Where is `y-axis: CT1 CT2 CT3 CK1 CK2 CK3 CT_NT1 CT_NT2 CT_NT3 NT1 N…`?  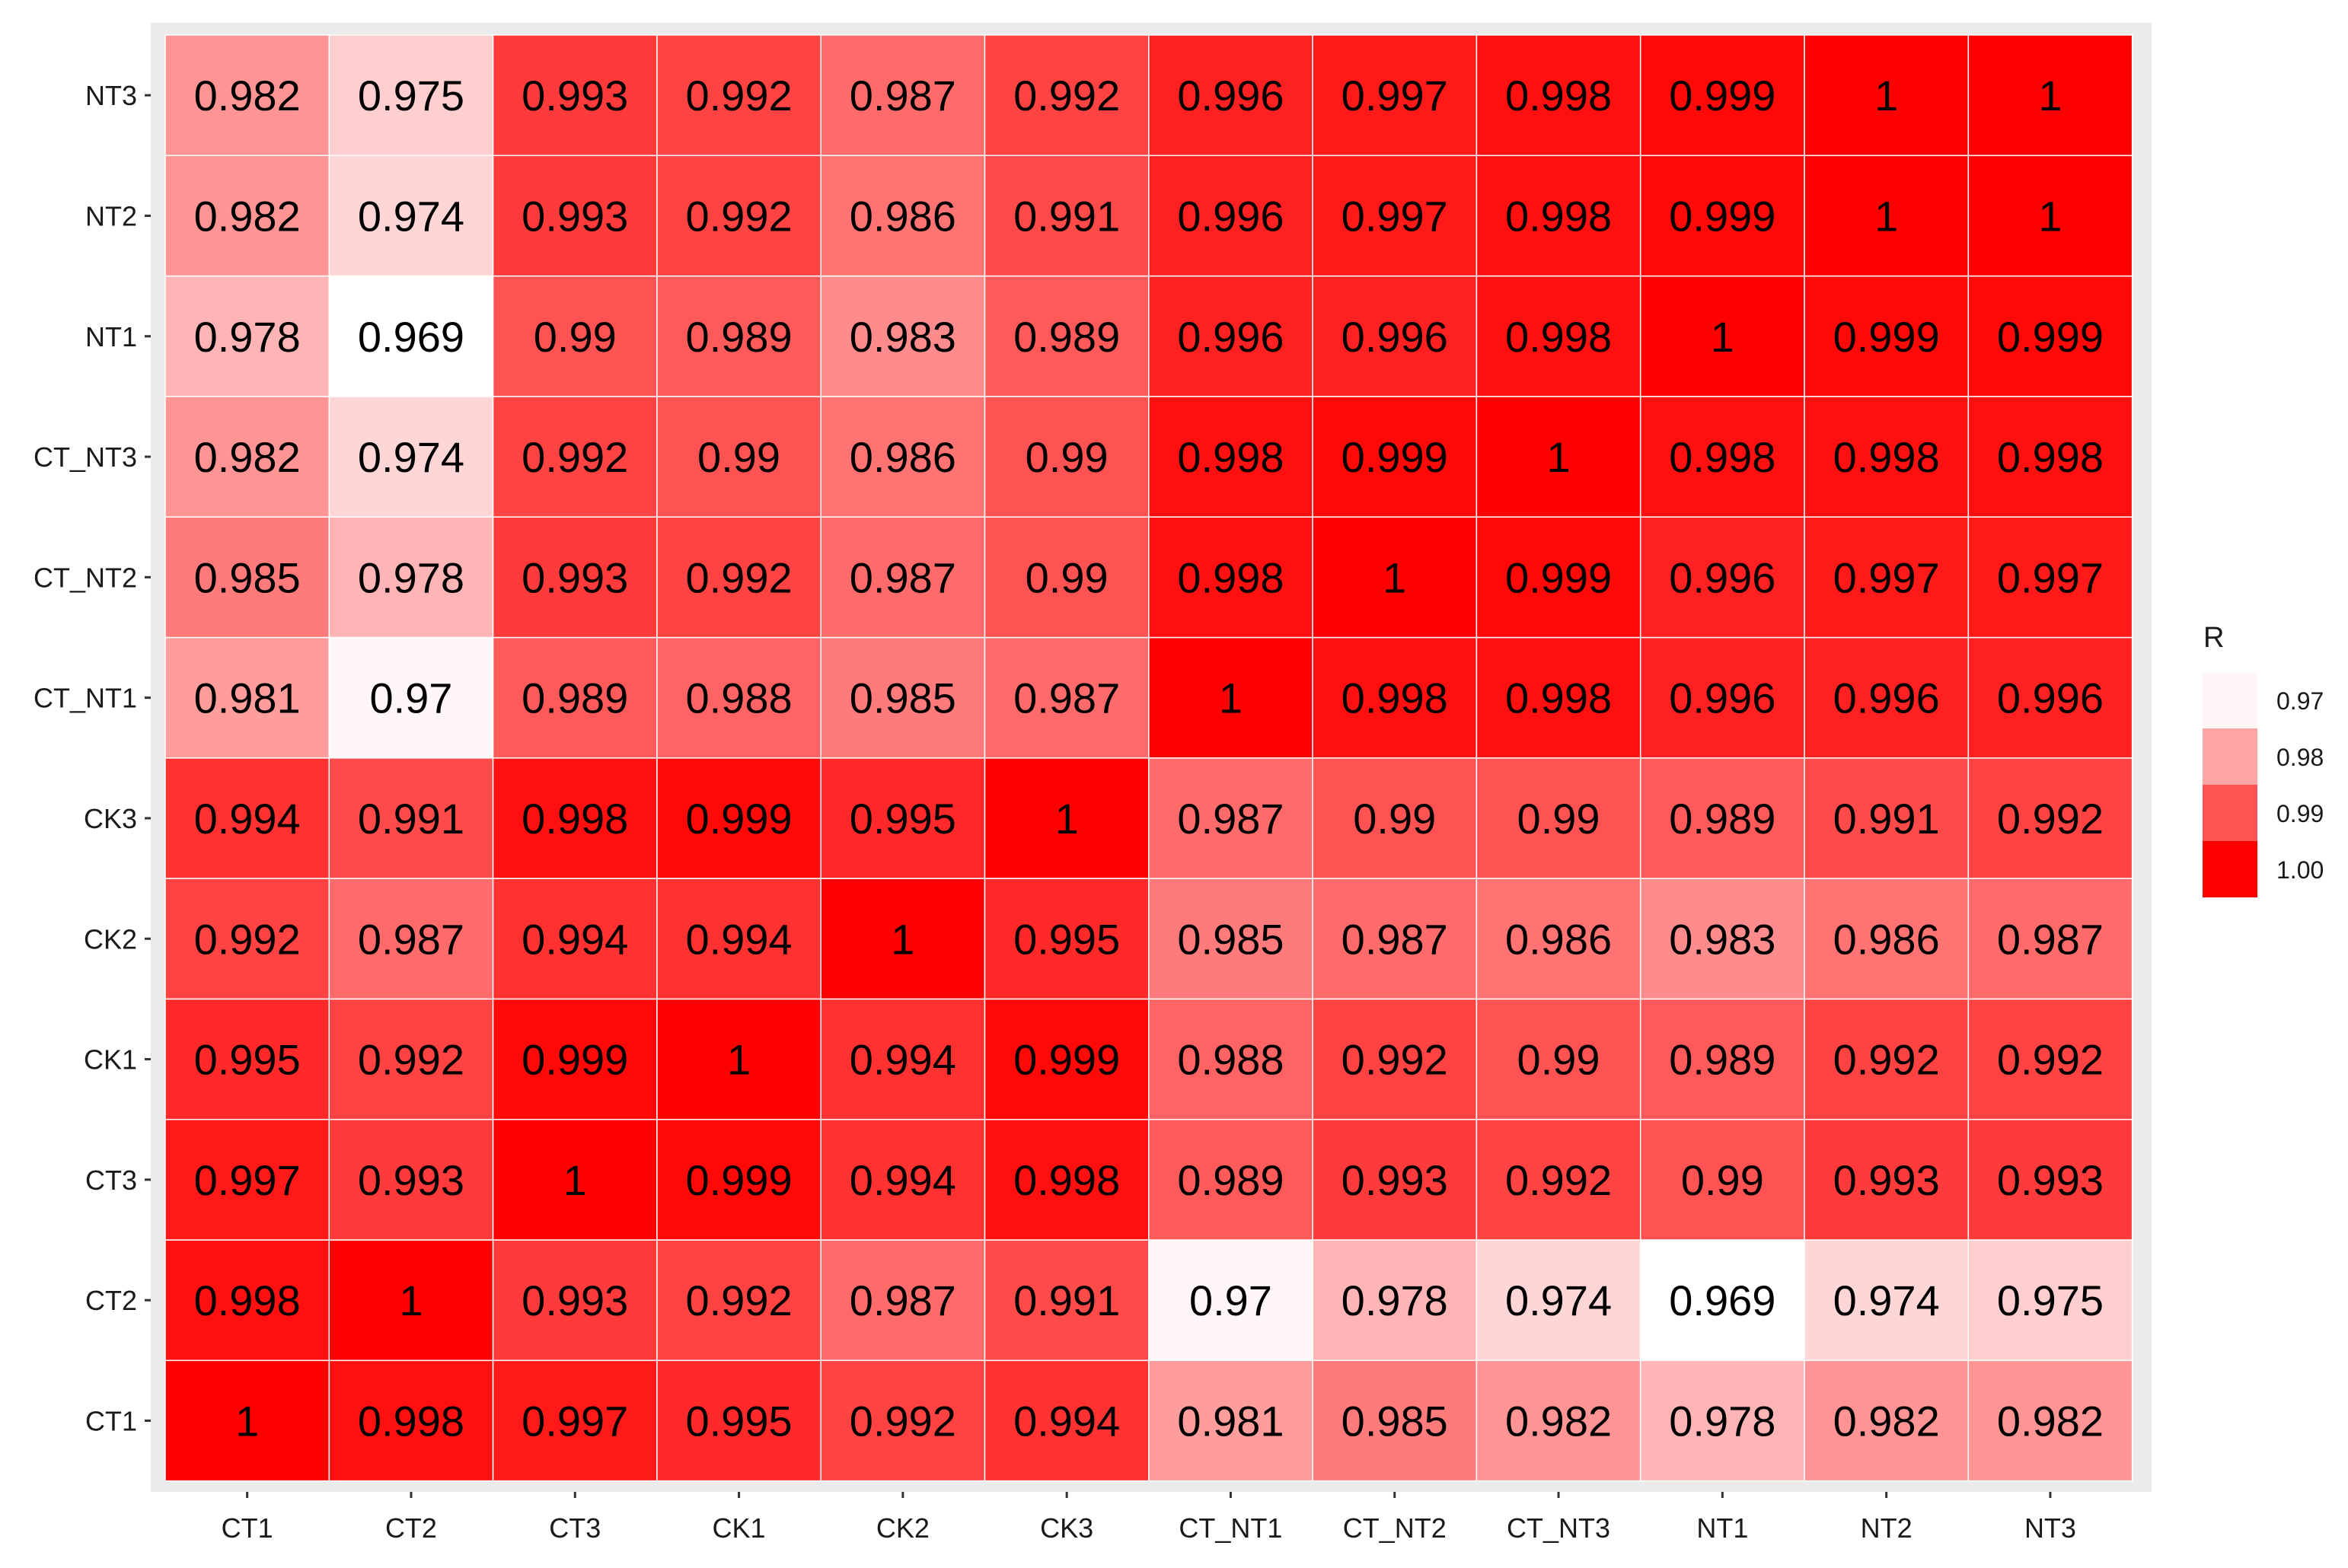 y-axis: CT1 CT2 CT3 CK1 CK2 CK3 CT_NT1 CT_NT2 CT_NT3 NT1 N… is located at coordinates (92, 758).